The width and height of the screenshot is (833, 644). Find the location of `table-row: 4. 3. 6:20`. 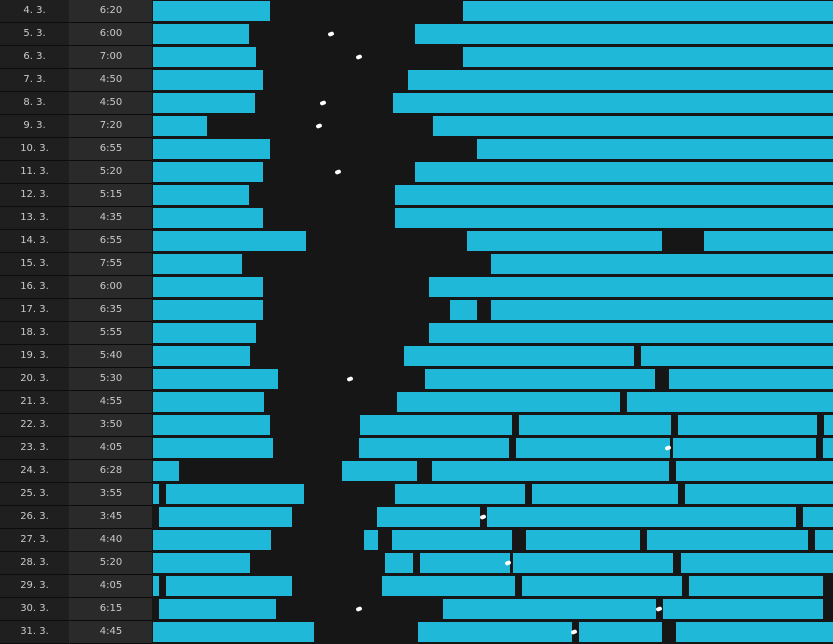

table-row: 4. 3. 6:20 is located at coordinates (416, 11).